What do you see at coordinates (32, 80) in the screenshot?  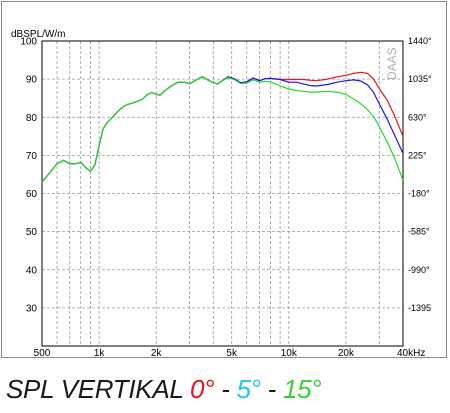 I see `y-tick-label: 90` at bounding box center [32, 80].